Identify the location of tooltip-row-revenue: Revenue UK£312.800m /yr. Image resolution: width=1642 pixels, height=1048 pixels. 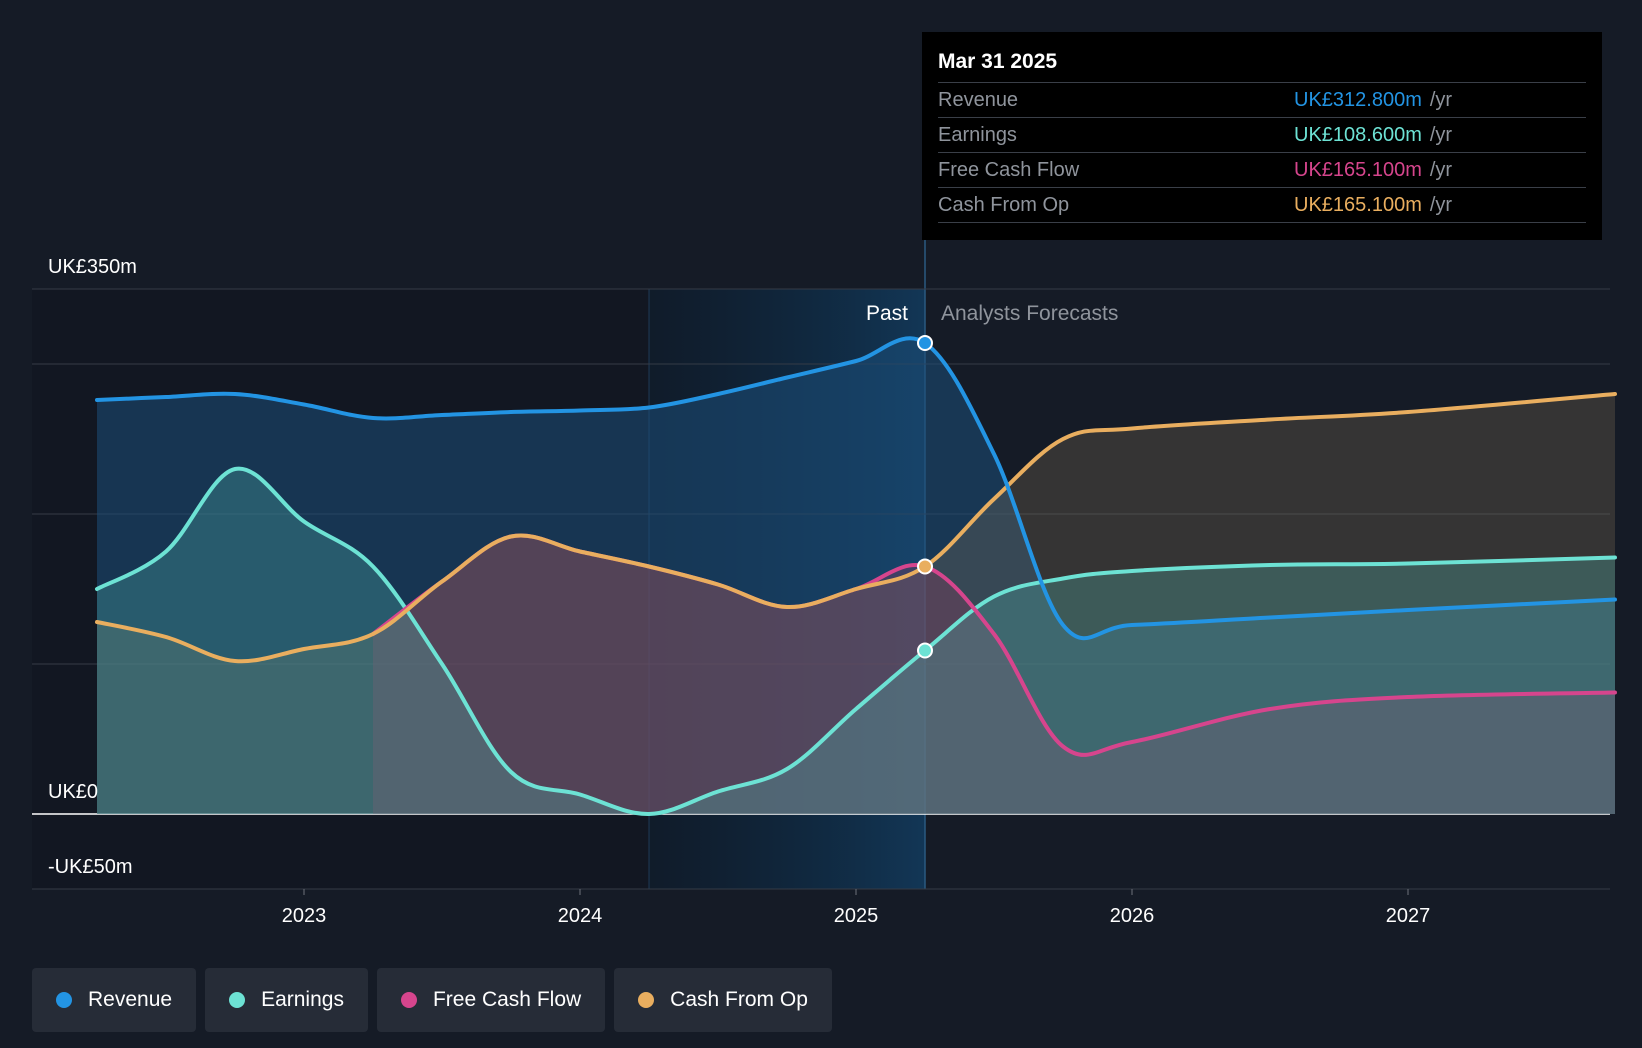
(1262, 99).